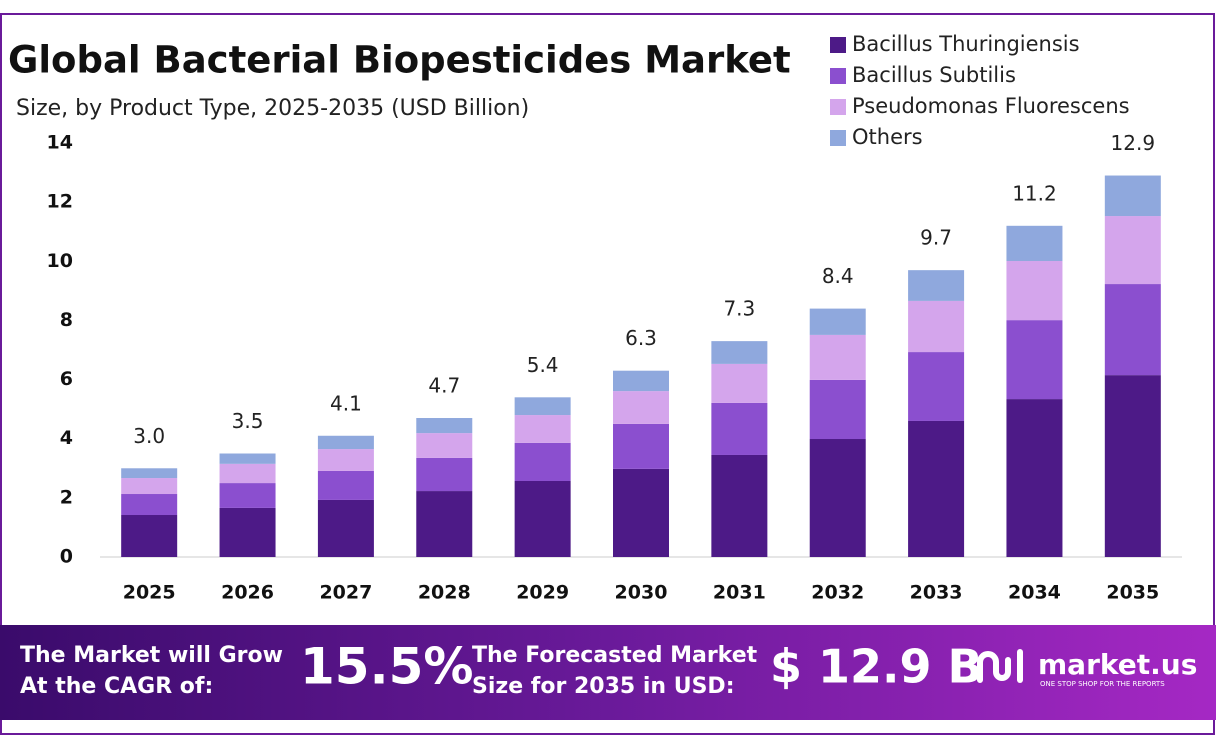 The height and width of the screenshot is (741, 1216). I want to click on x-tick-label: 2028, so click(444, 593).